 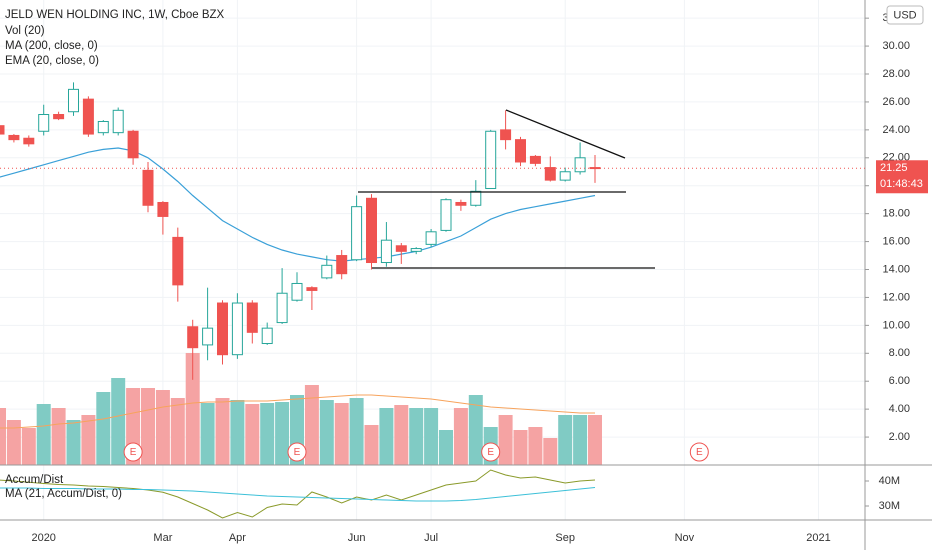 What do you see at coordinates (52, 61) in the screenshot?
I see `legend-entry: EMA (20, close, 0)` at bounding box center [52, 61].